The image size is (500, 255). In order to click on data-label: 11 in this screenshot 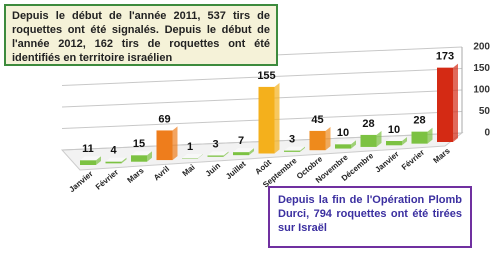, I will do `click(88, 149)`.